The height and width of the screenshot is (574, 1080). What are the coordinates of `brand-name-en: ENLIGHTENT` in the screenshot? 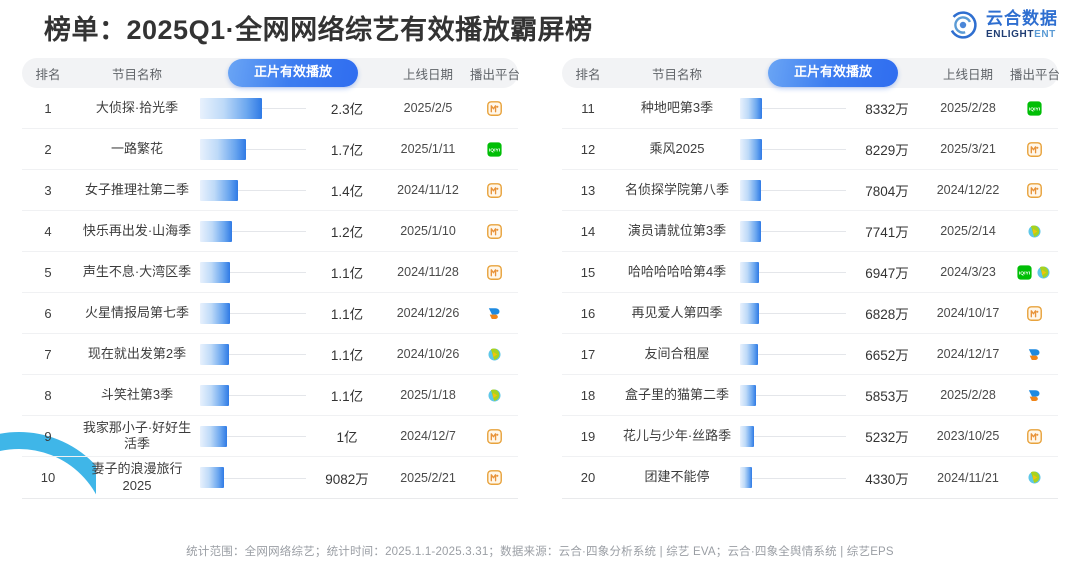 It's located at (1022, 35).